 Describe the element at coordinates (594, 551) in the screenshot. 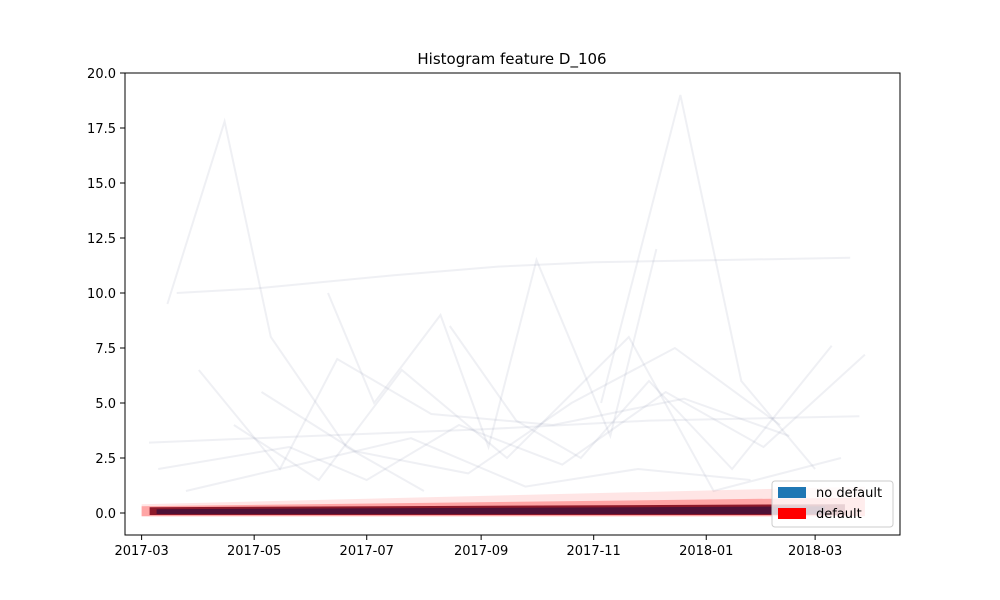

I see `x-tick-label-4: 2017-11` at that location.